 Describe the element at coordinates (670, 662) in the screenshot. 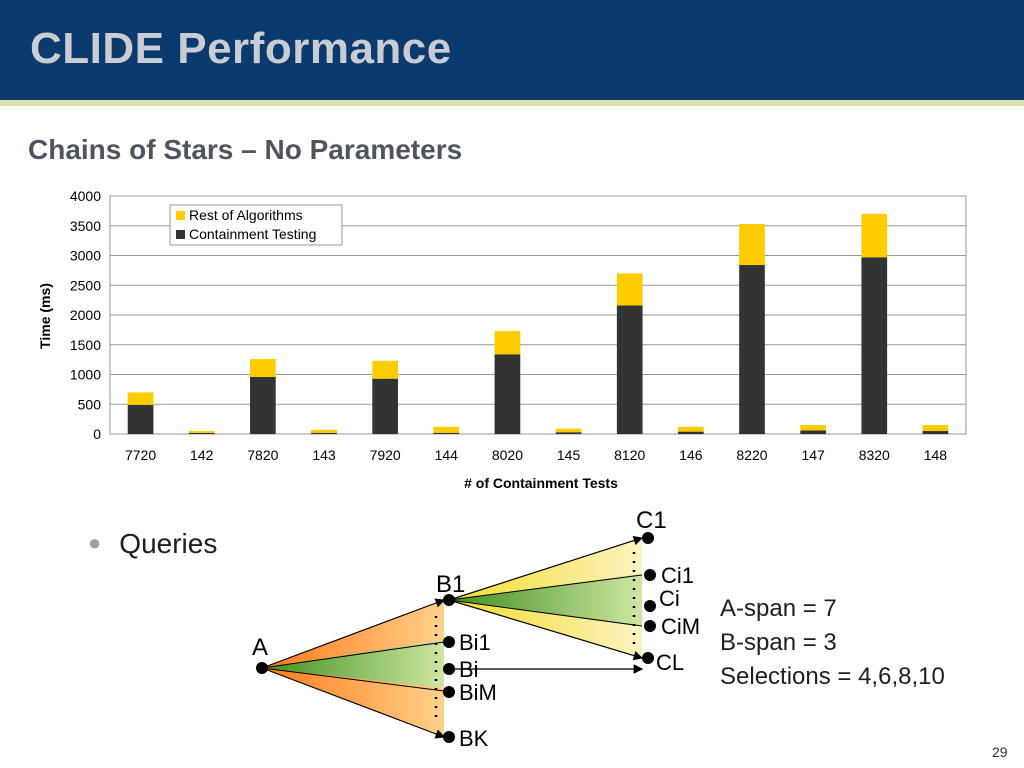

I see `node-cl-label: CL` at that location.